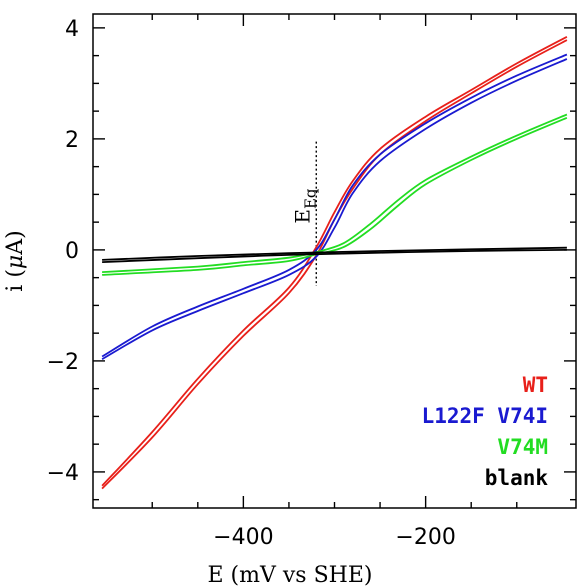  I want to click on legend-item-wt: WT, so click(535, 385).